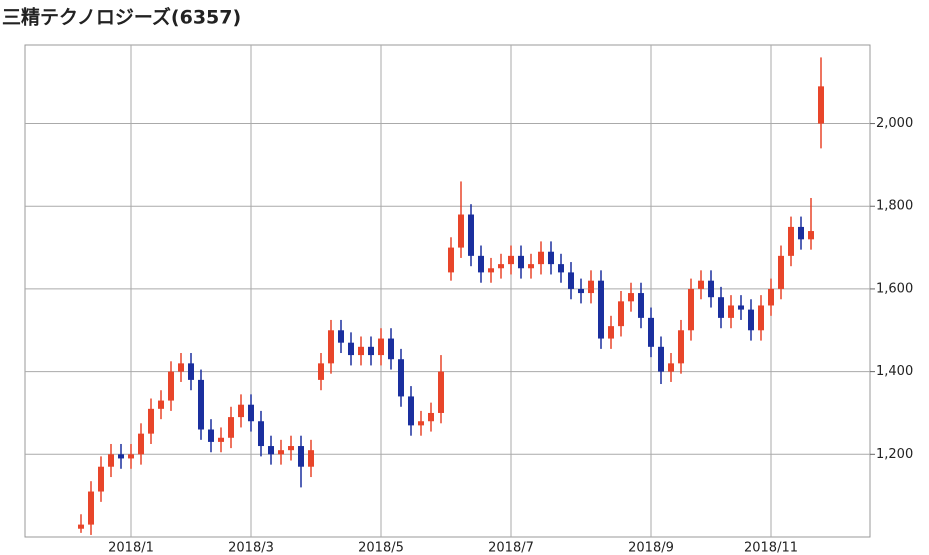 The width and height of the screenshot is (929, 555). What do you see at coordinates (511, 548) in the screenshot?
I see `x-tick-label: 2018/7` at bounding box center [511, 548].